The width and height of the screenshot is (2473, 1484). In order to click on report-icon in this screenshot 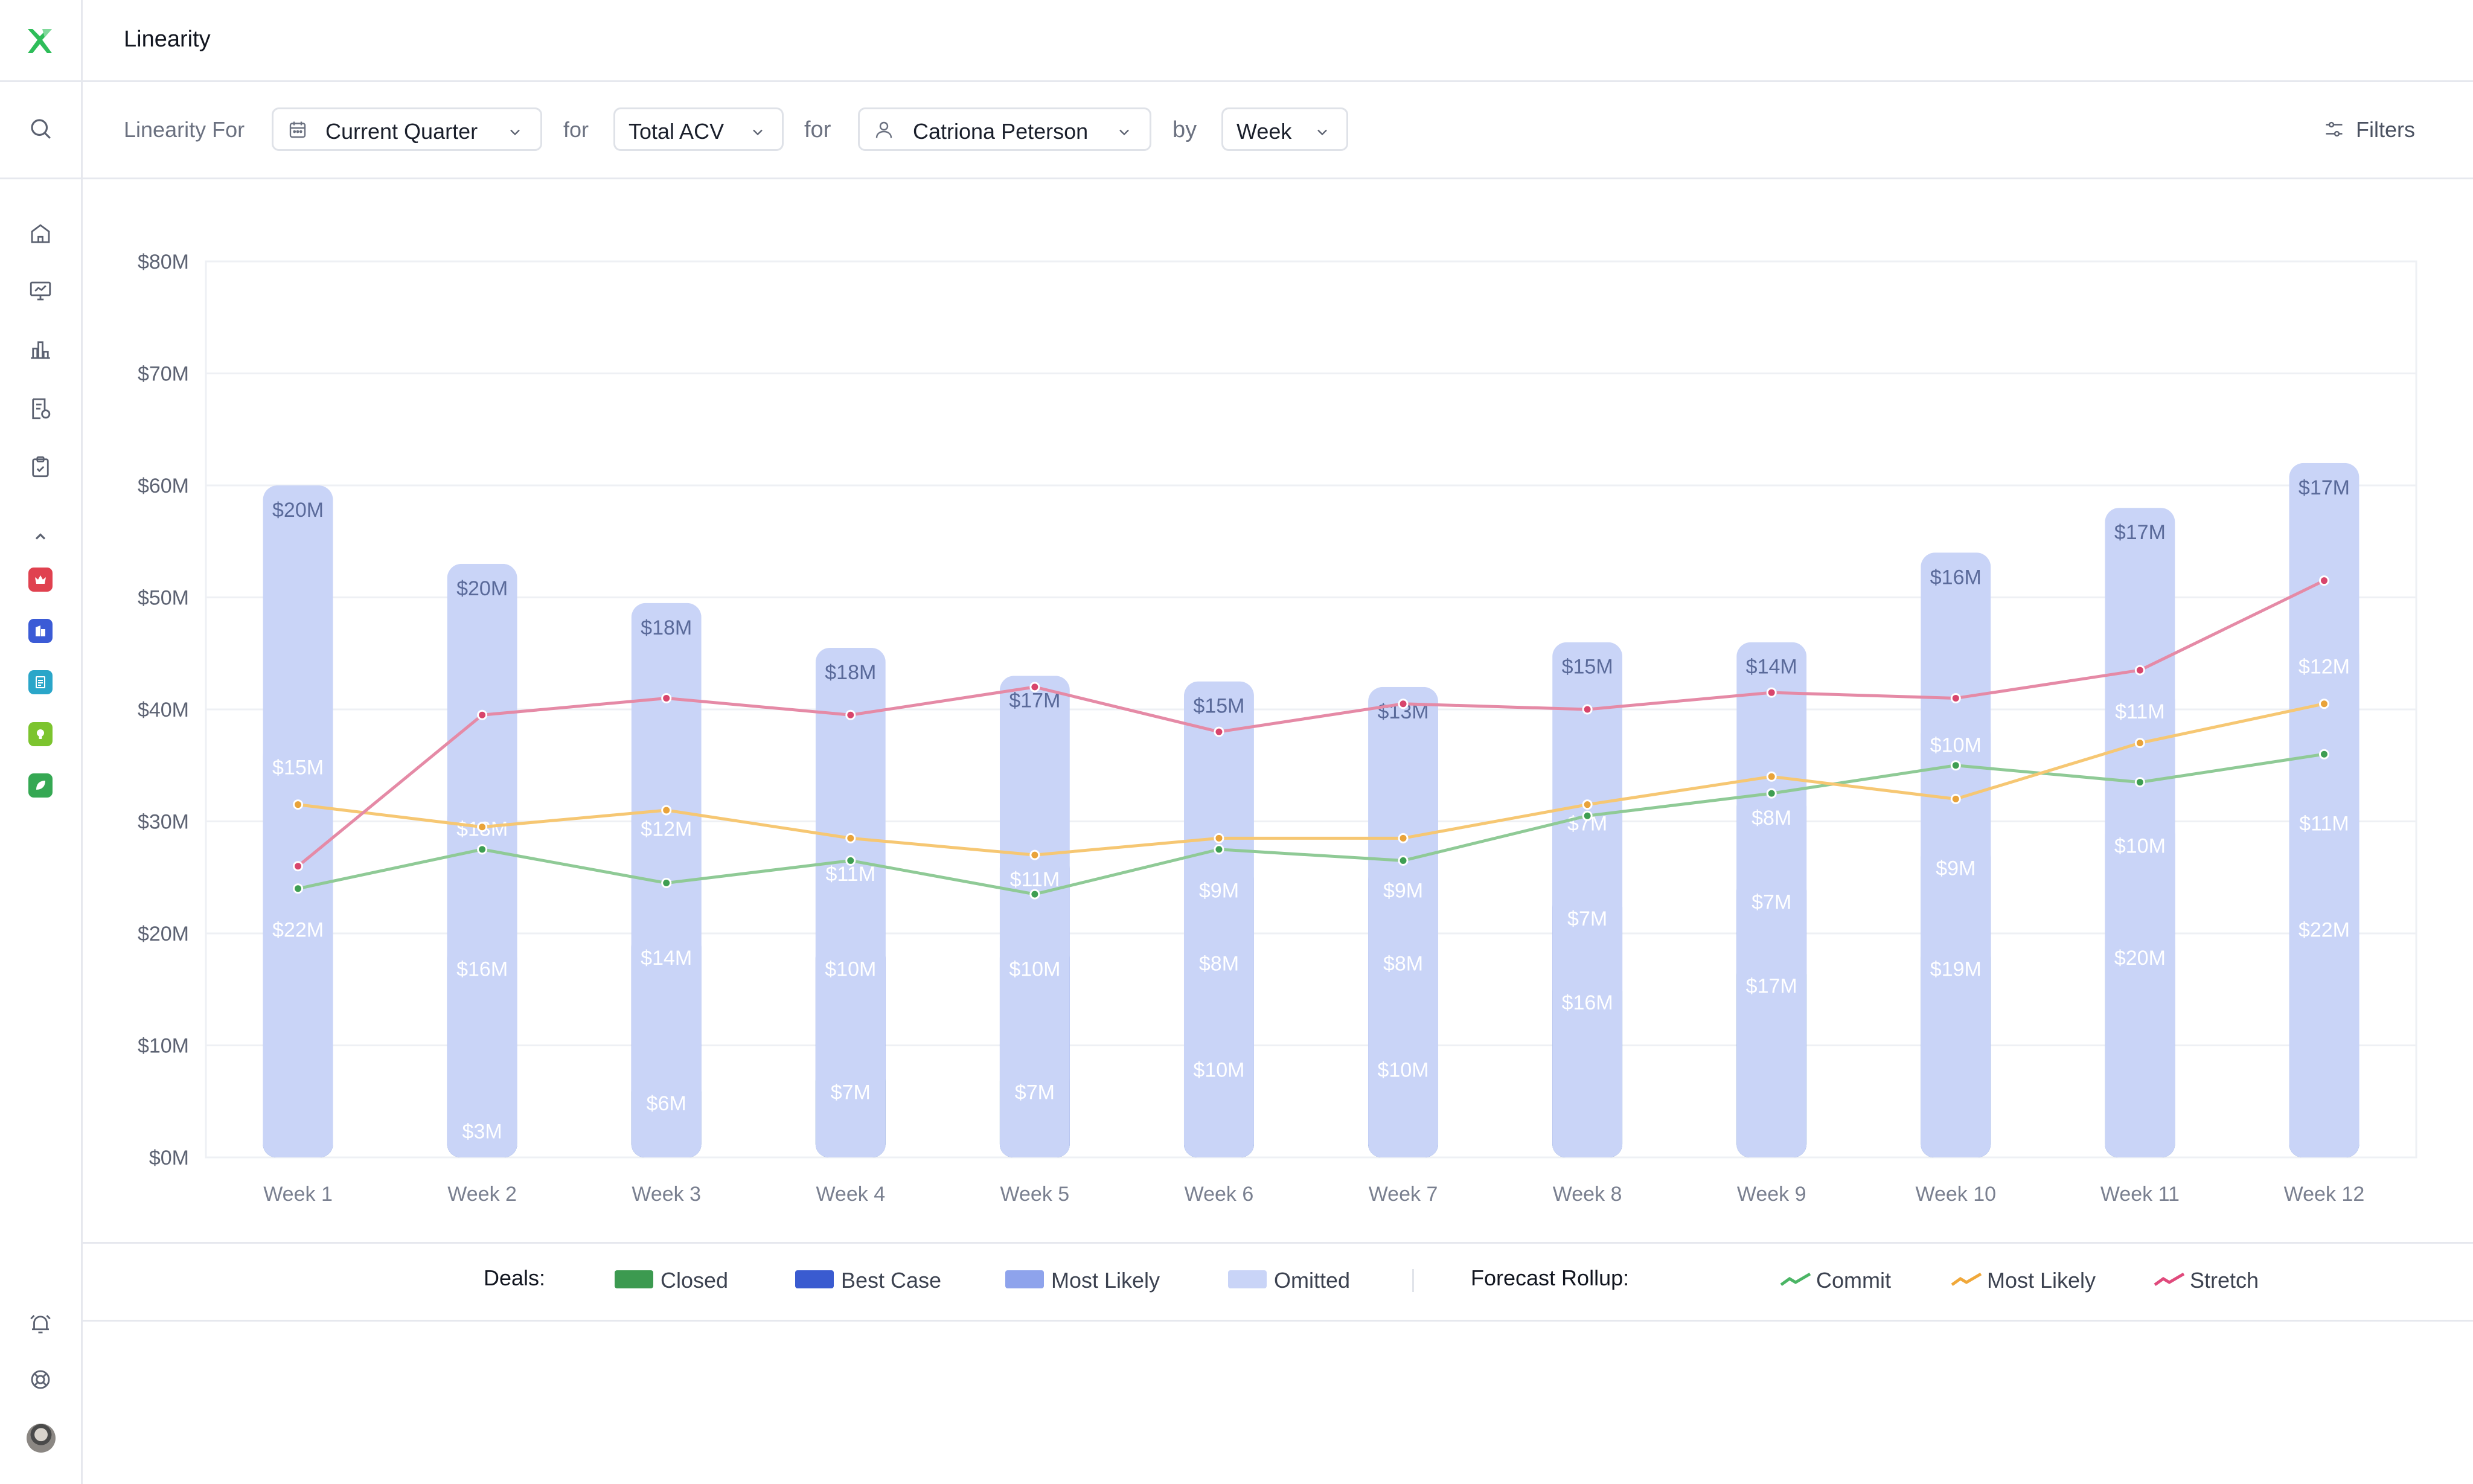, I will do `click(40, 409)`.